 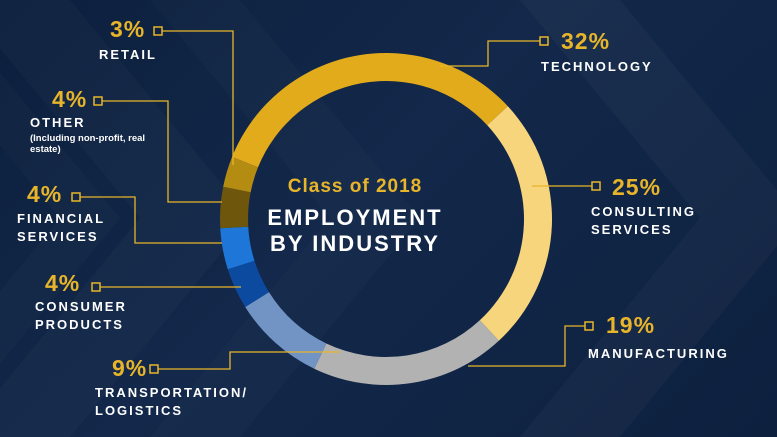 I want to click on transportation-percent: 9%, so click(x=130, y=368).